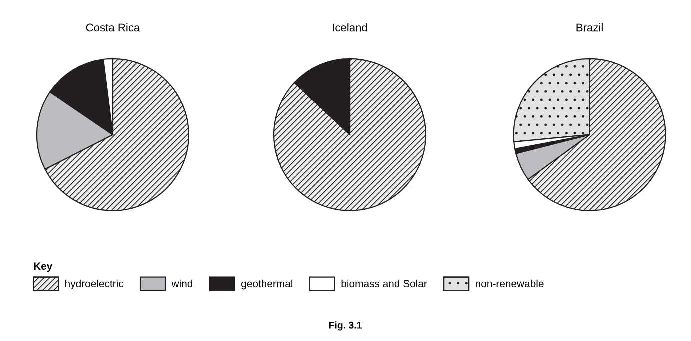 This screenshot has width=691, height=341. Describe the element at coordinates (182, 284) in the screenshot. I see `legend-label: wind` at that location.